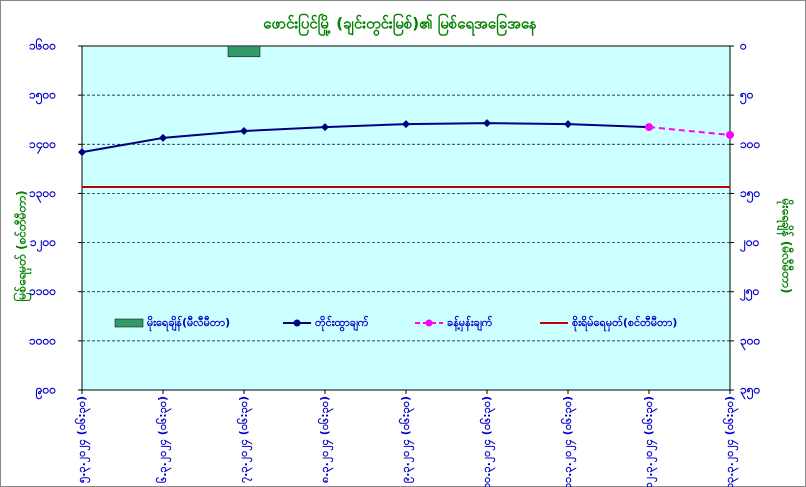 This screenshot has height=487, width=806. What do you see at coordinates (129, 323) in the screenshot?
I see `legend-swatch` at bounding box center [129, 323].